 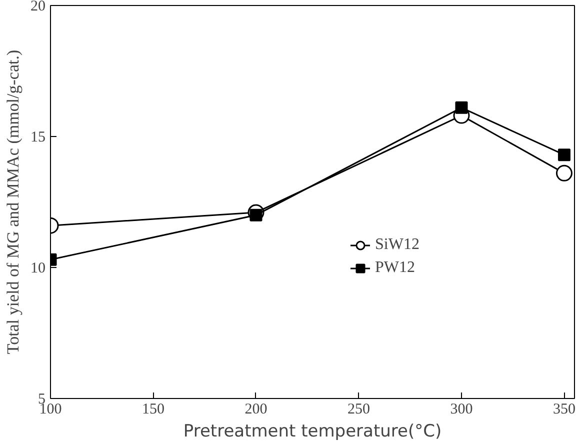 I want to click on x-tick-label: 300, so click(x=461, y=410).